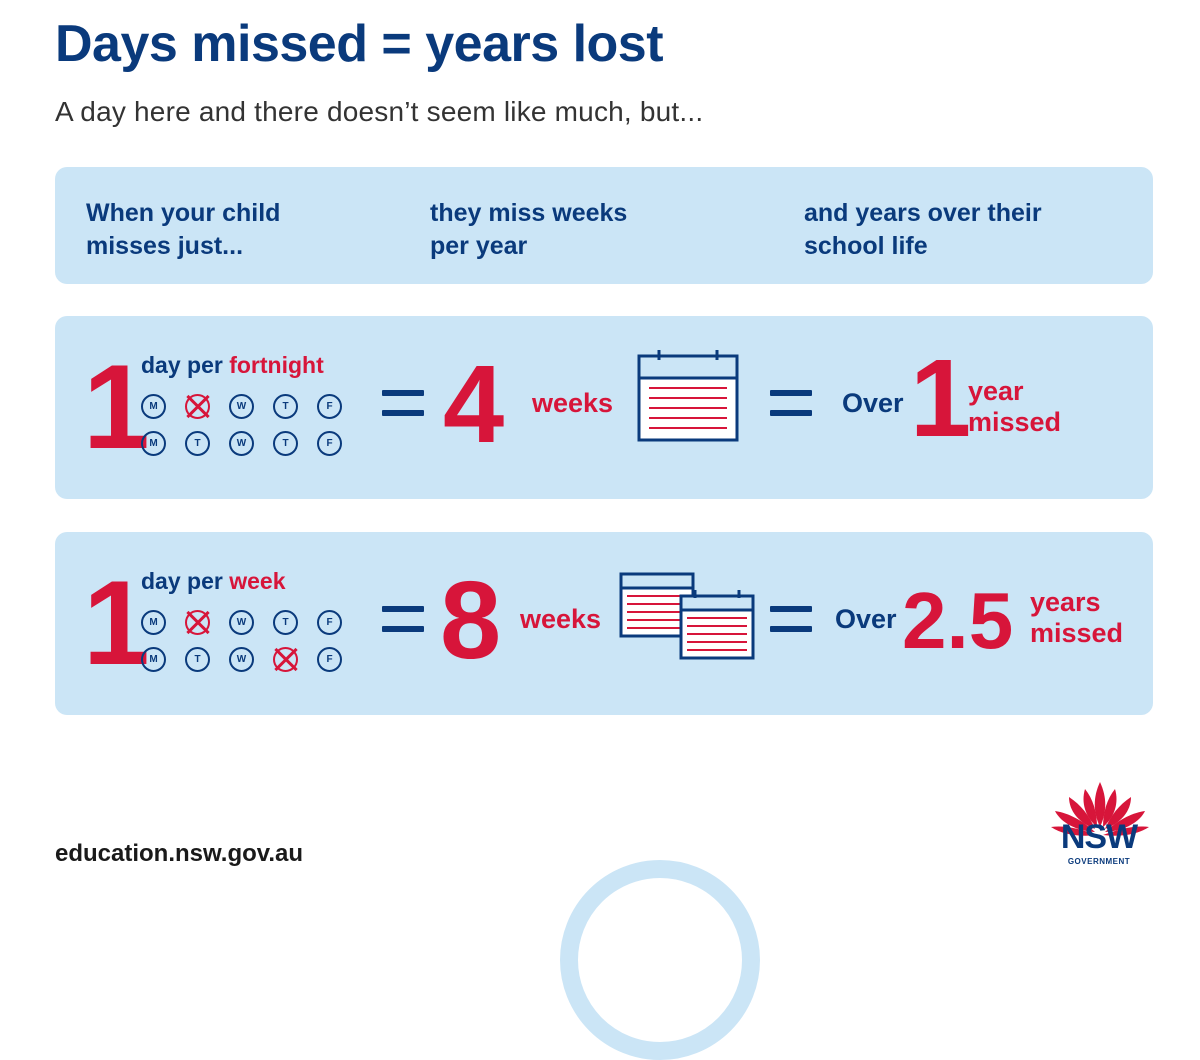 This screenshot has height=1060, width=1200. I want to click on day-per-label: day per week, so click(213, 581).